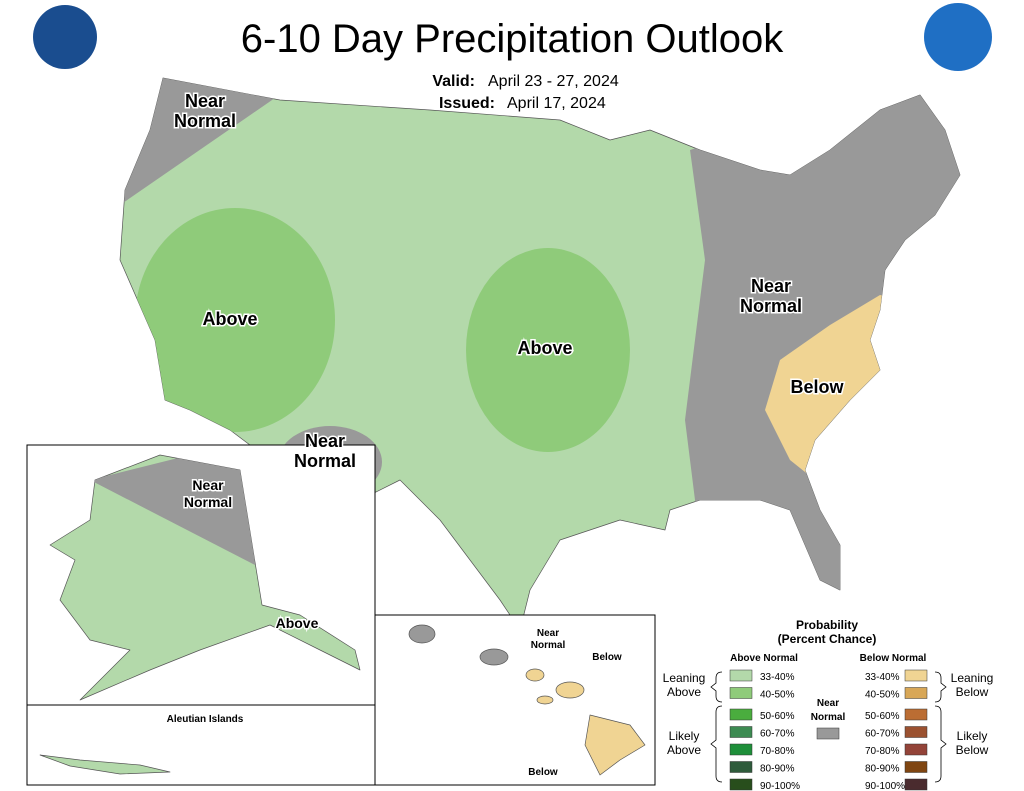 Image resolution: width=1024 pixels, height=791 pixels. Describe the element at coordinates (893, 658) in the screenshot. I see `below-heading: Below Normal` at that location.